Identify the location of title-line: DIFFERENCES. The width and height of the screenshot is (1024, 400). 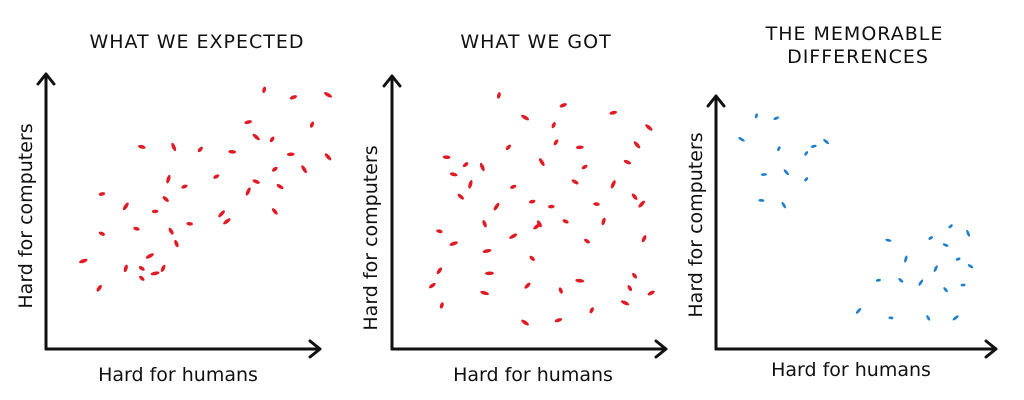
(858, 57).